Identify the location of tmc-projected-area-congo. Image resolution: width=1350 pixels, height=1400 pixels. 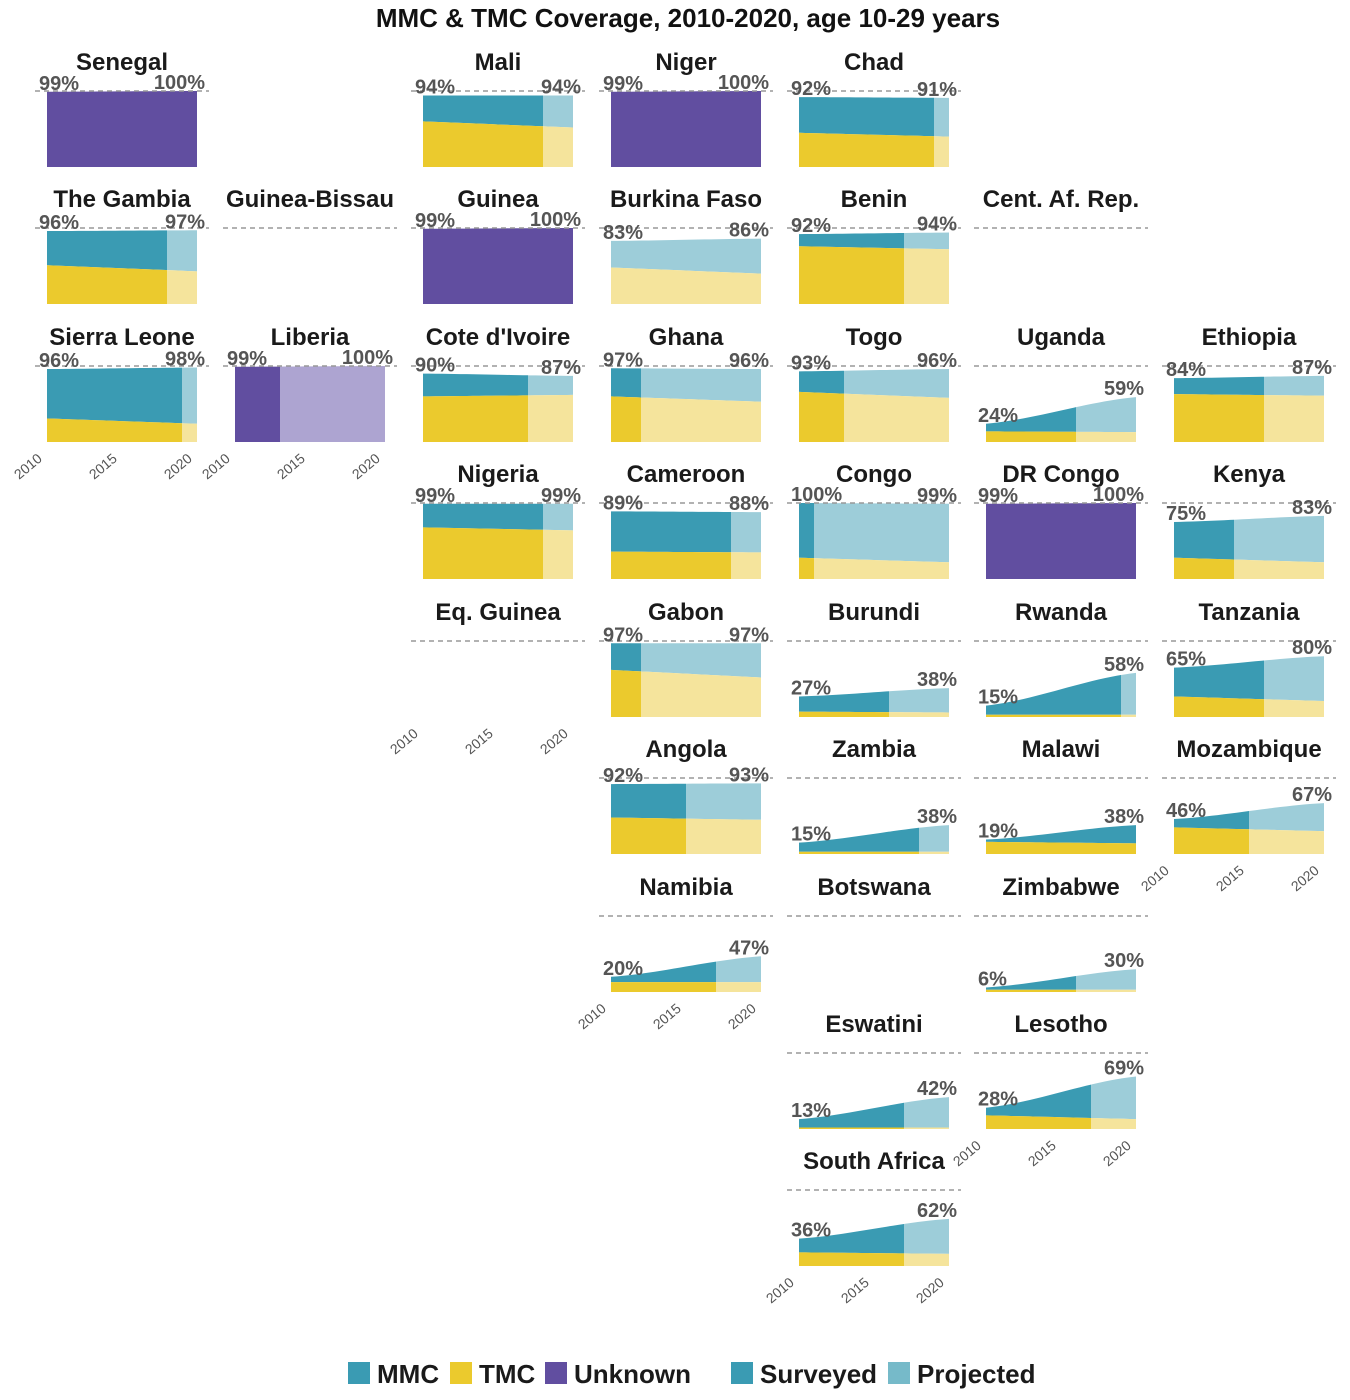
(881, 568).